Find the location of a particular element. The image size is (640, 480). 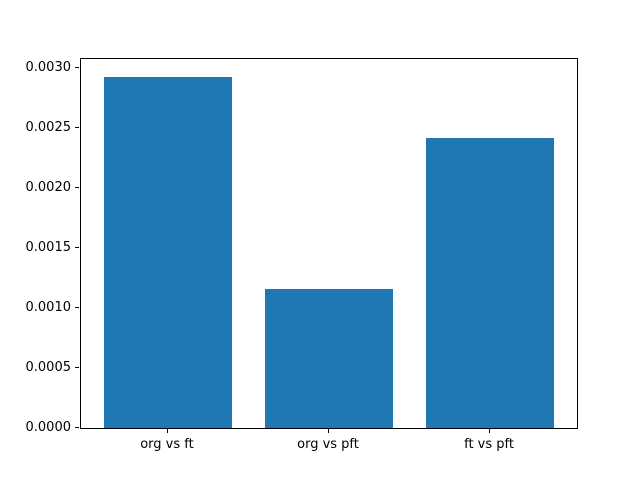

y-tick-label: 0.0005 is located at coordinates (48, 368).